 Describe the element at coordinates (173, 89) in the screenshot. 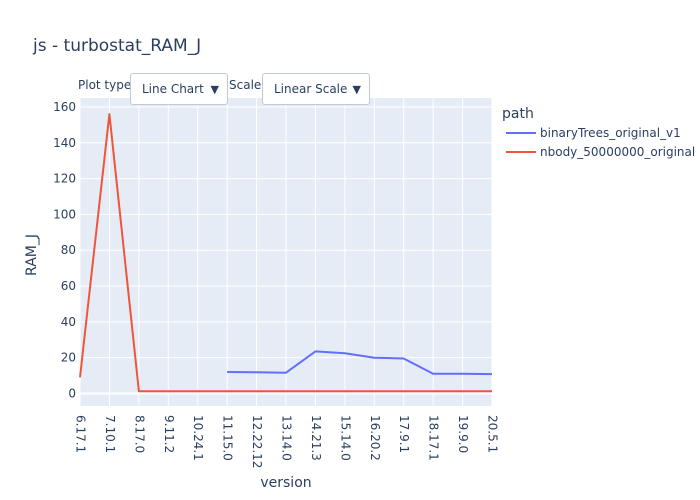

I see `plot-type-value: Line Chart` at that location.